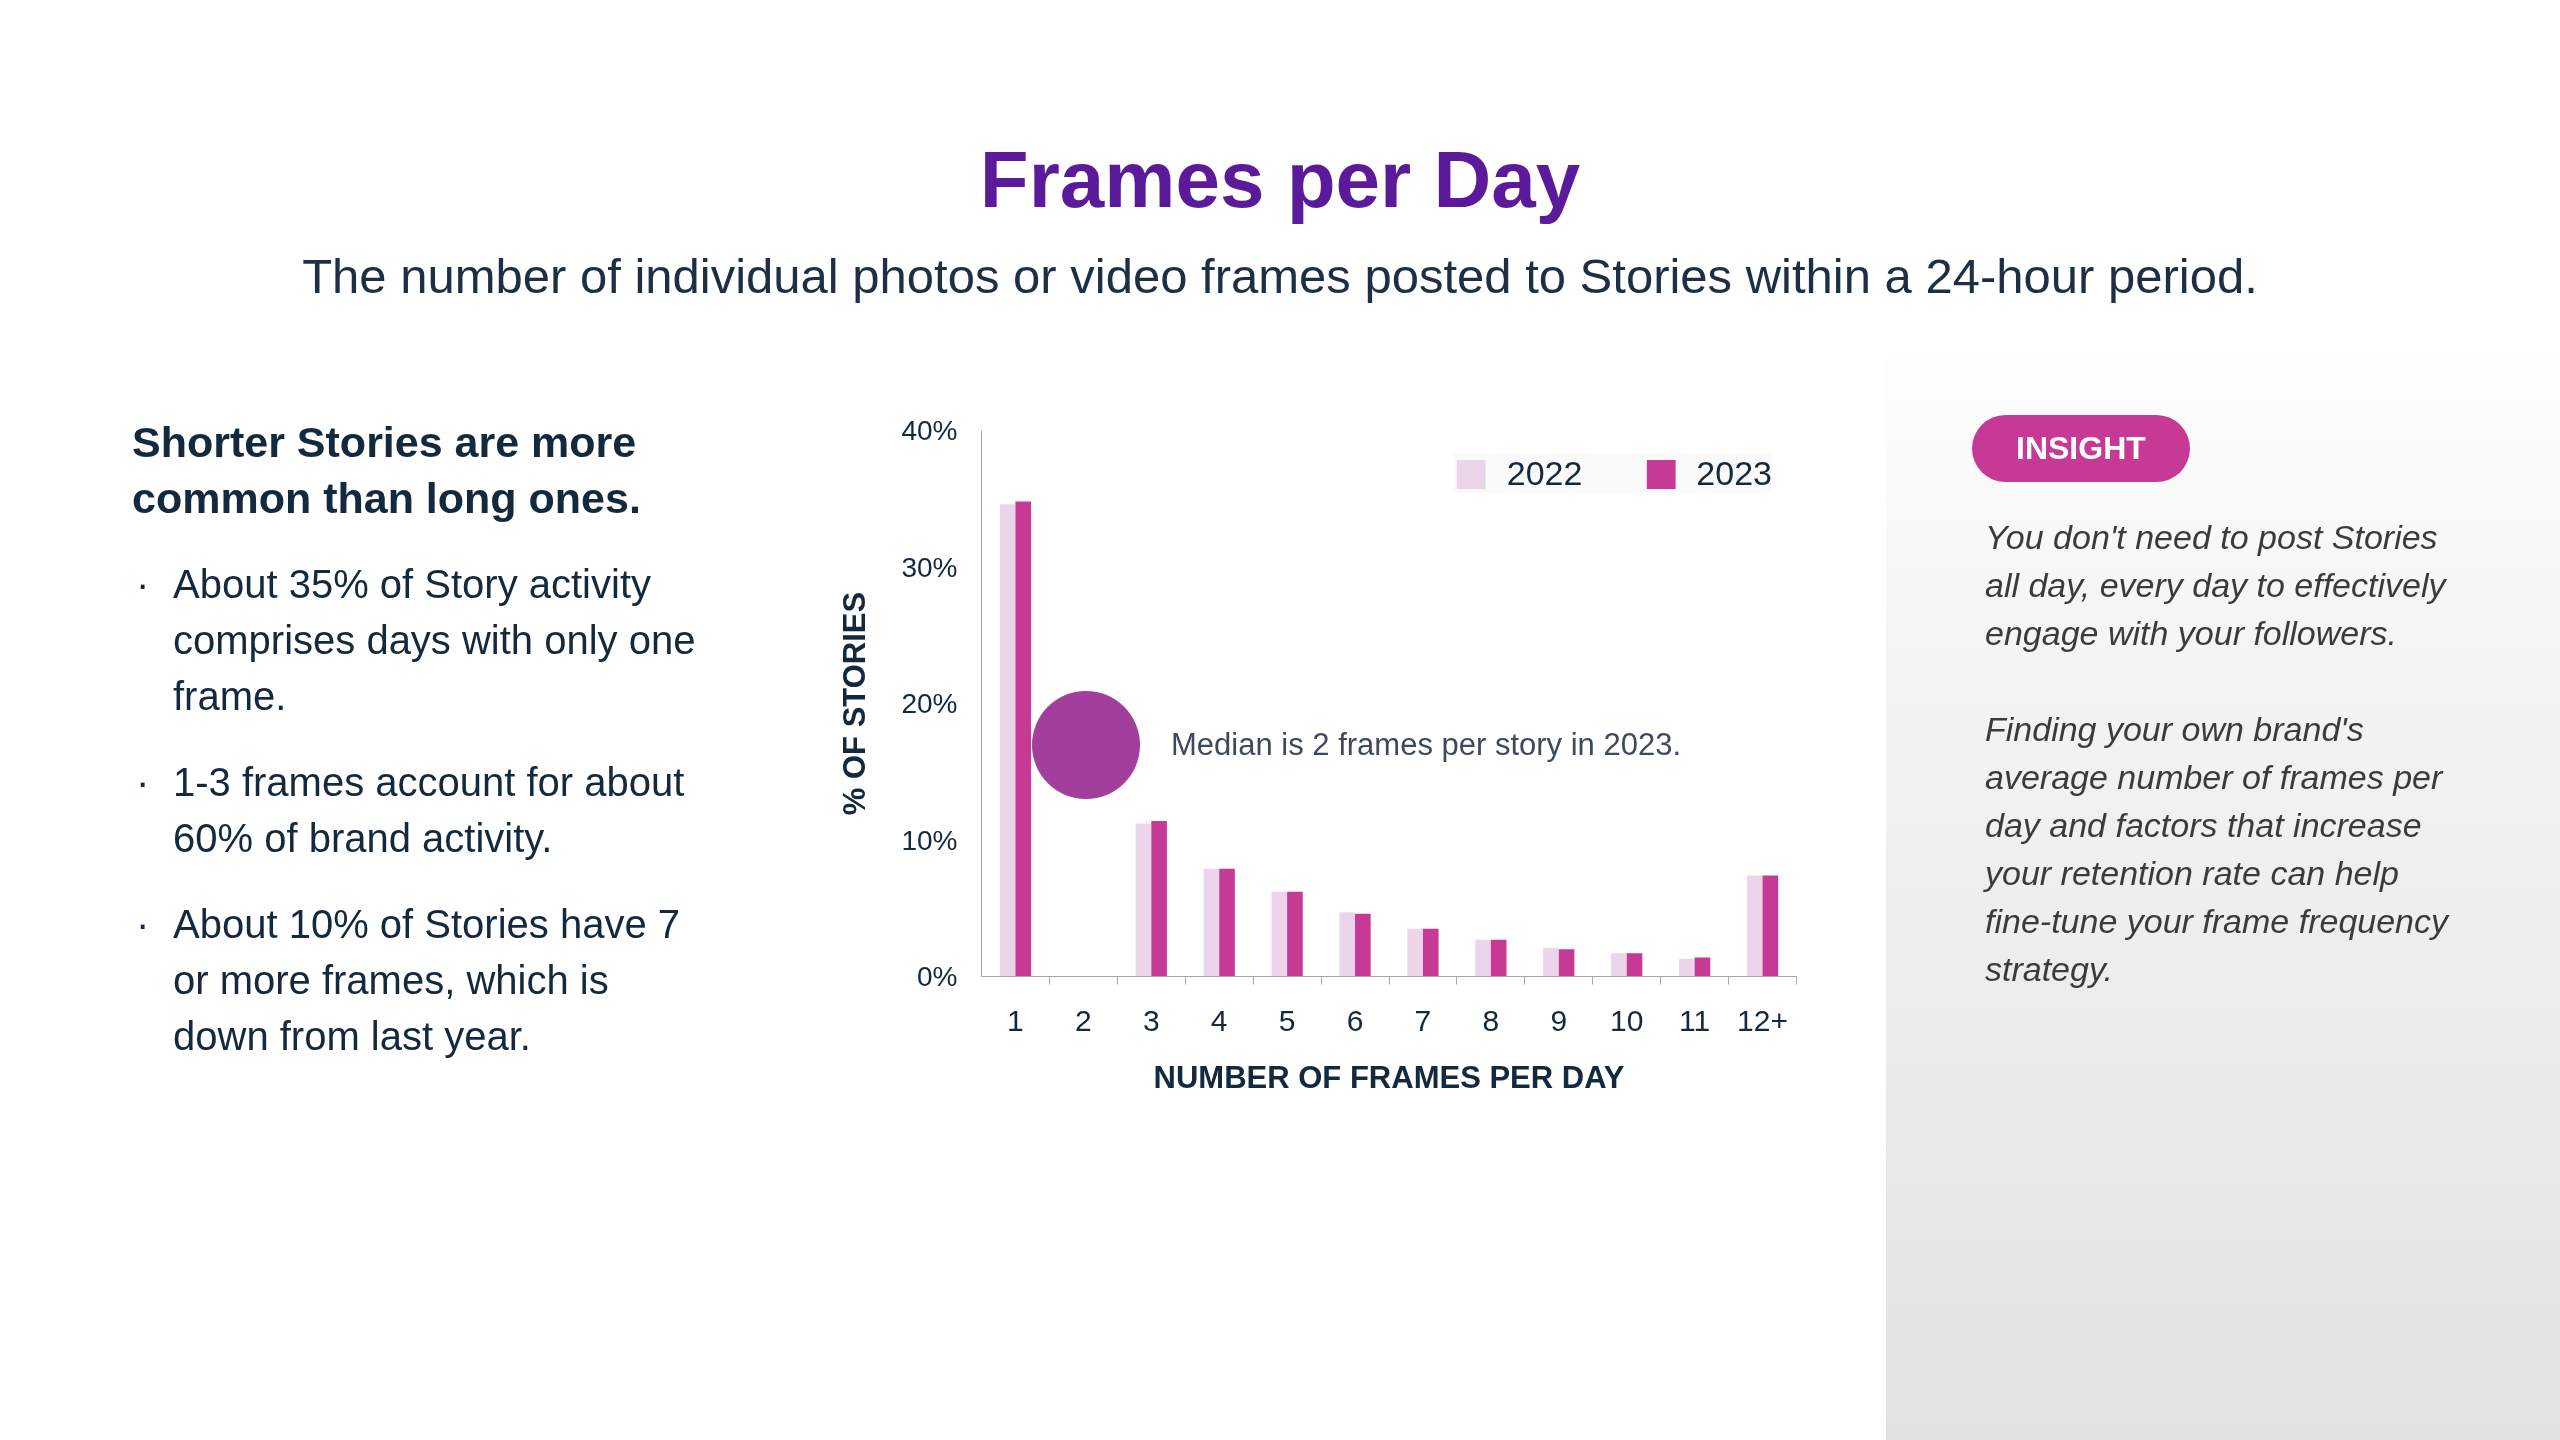  What do you see at coordinates (1355, 1020) in the screenshot?
I see `x-tick-label: 6` at bounding box center [1355, 1020].